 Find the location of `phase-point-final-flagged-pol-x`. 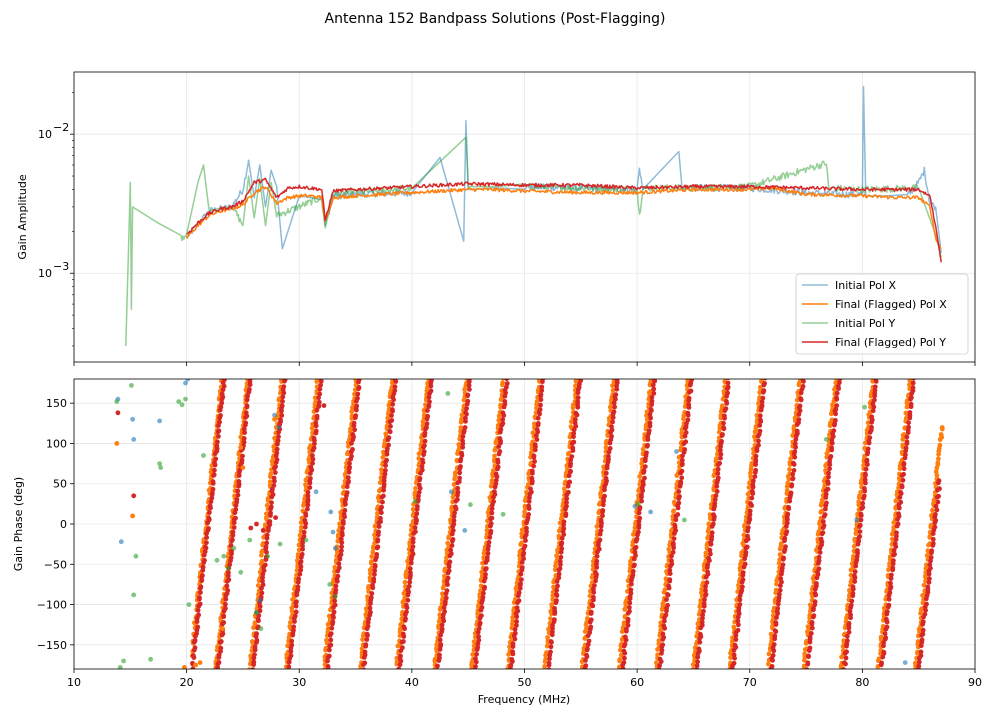

phase-point-final-flagged-pol-x is located at coordinates (117, 443).